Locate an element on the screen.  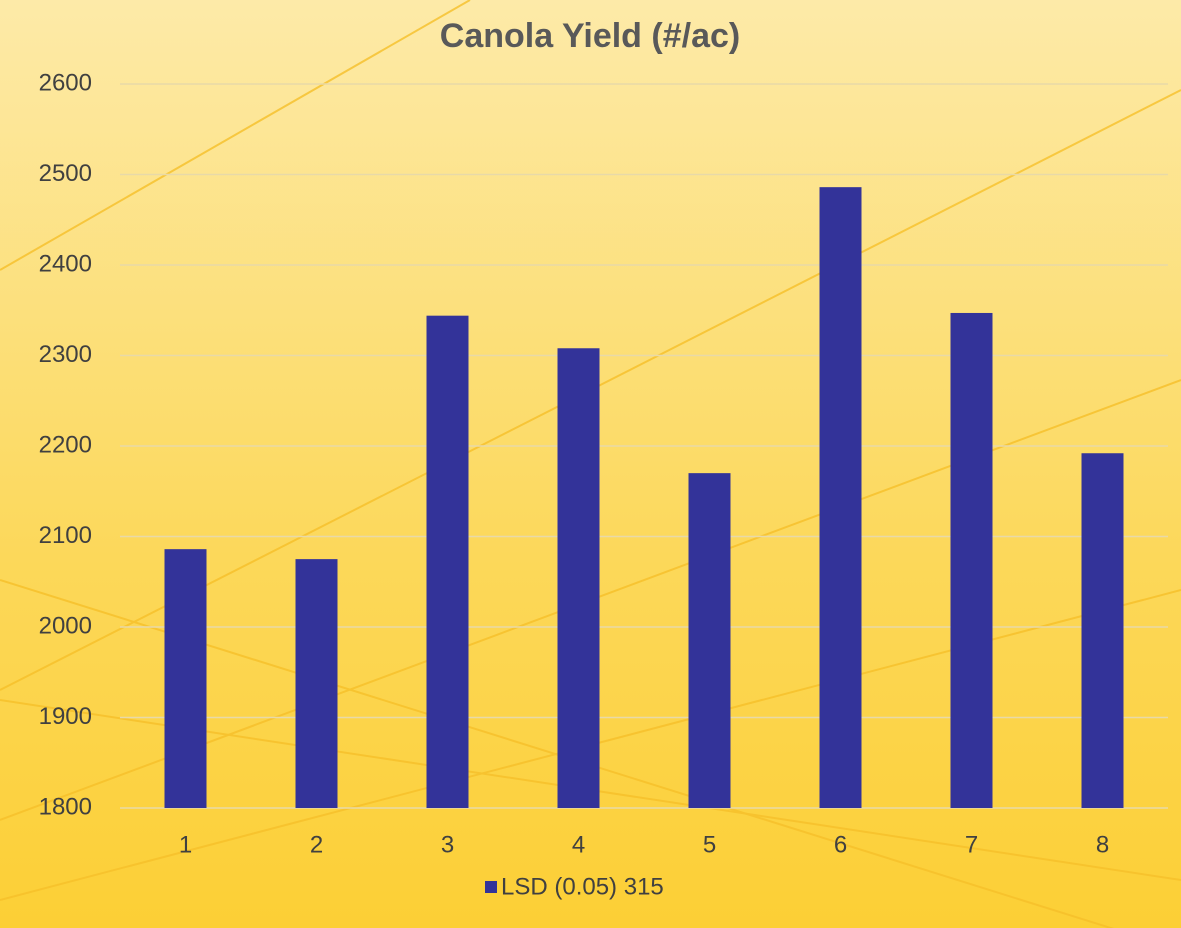
x-tick-label: 6 is located at coordinates (840, 844).